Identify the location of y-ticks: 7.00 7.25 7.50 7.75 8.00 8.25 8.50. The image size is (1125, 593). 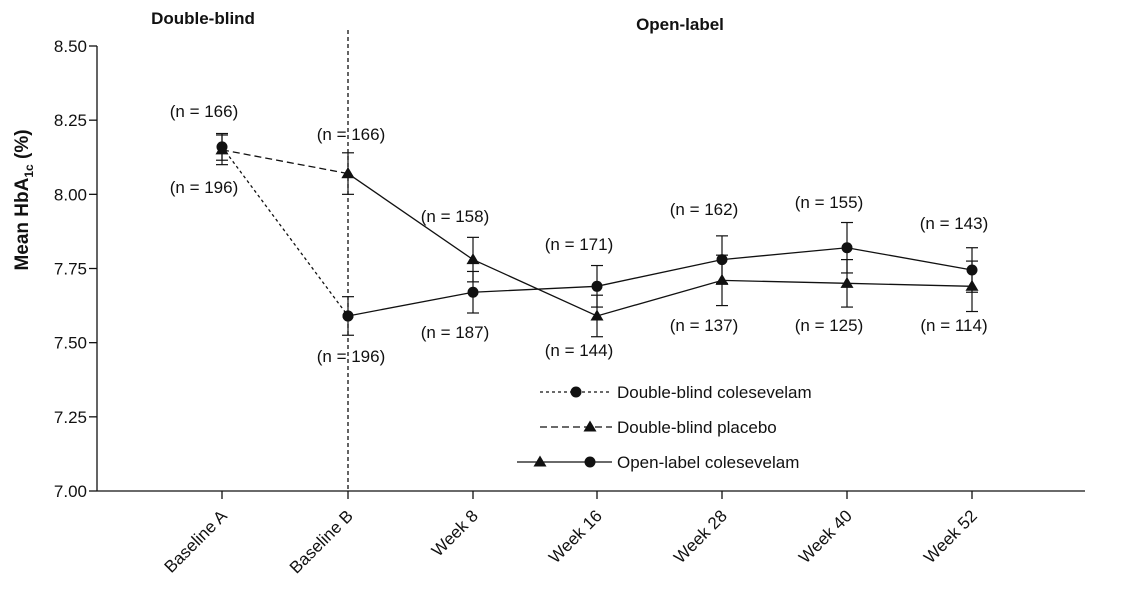
(75, 269).